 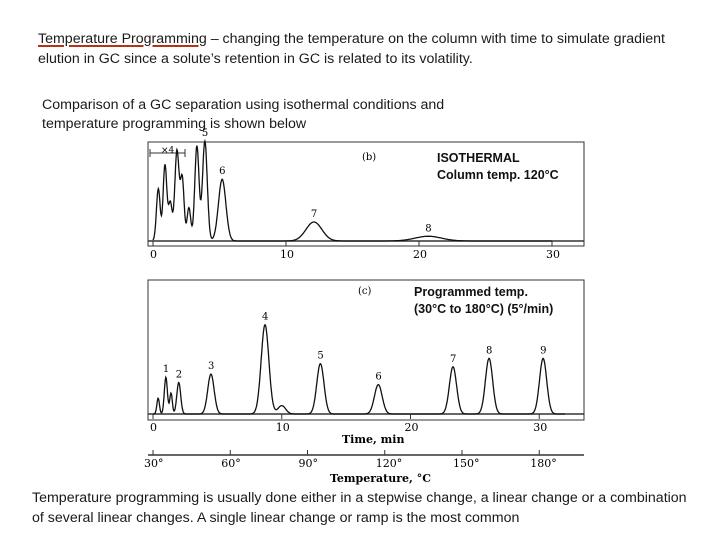 I want to click on temperature-axis-label: Temperature, °C, so click(x=380, y=478).